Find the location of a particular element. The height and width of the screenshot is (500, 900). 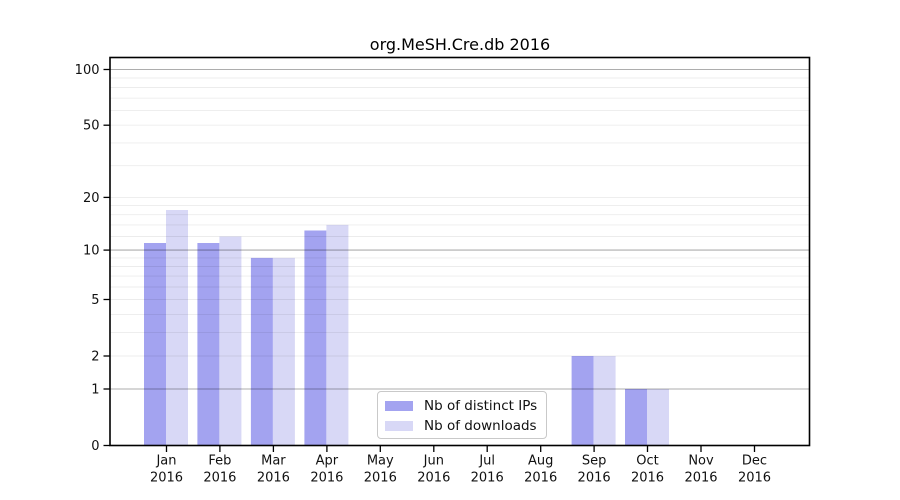

y-tick-label: 5 is located at coordinates (95, 300).